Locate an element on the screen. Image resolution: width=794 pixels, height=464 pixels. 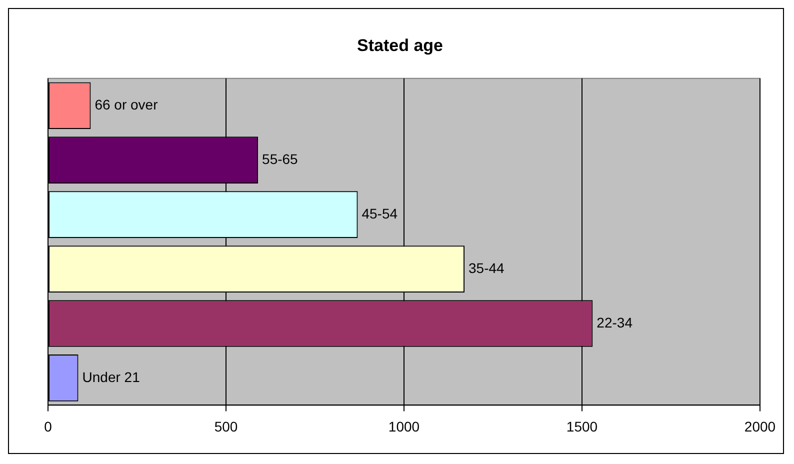
x-tick-label: 0 is located at coordinates (48, 426).